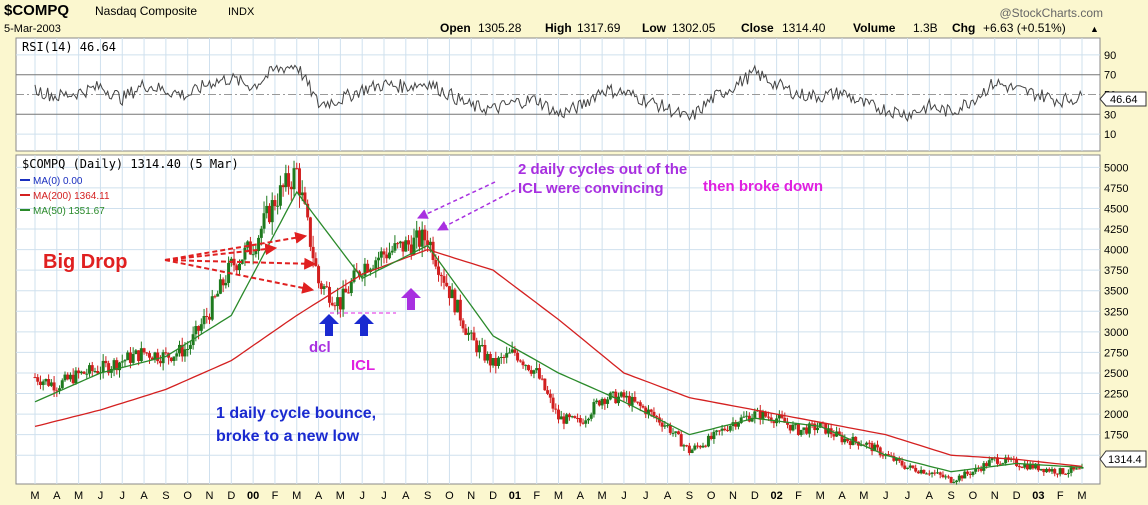  Describe the element at coordinates (1116, 436) in the screenshot. I see `price-tick-label: 1750` at that location.